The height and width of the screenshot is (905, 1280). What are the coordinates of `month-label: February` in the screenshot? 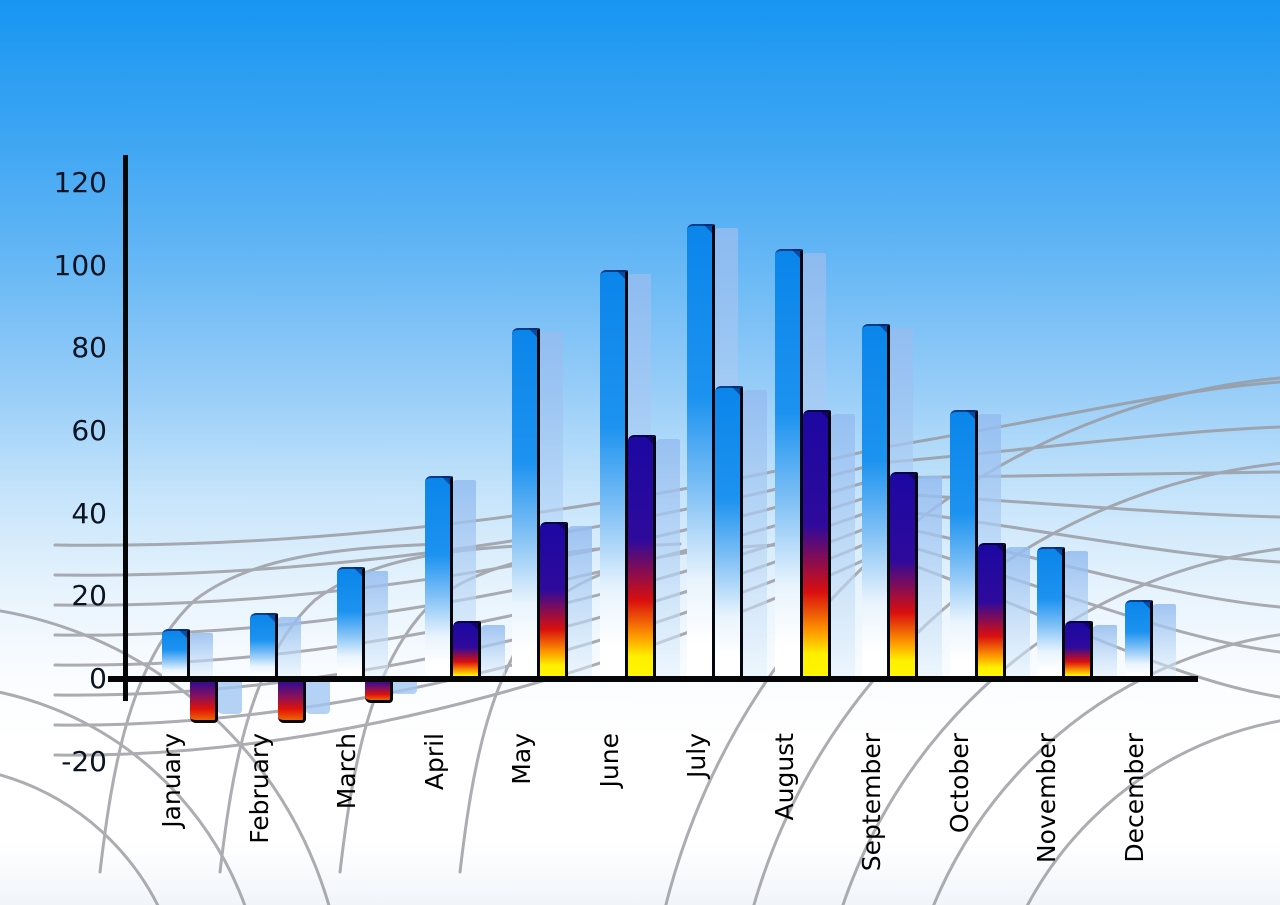 It's located at (259, 788).